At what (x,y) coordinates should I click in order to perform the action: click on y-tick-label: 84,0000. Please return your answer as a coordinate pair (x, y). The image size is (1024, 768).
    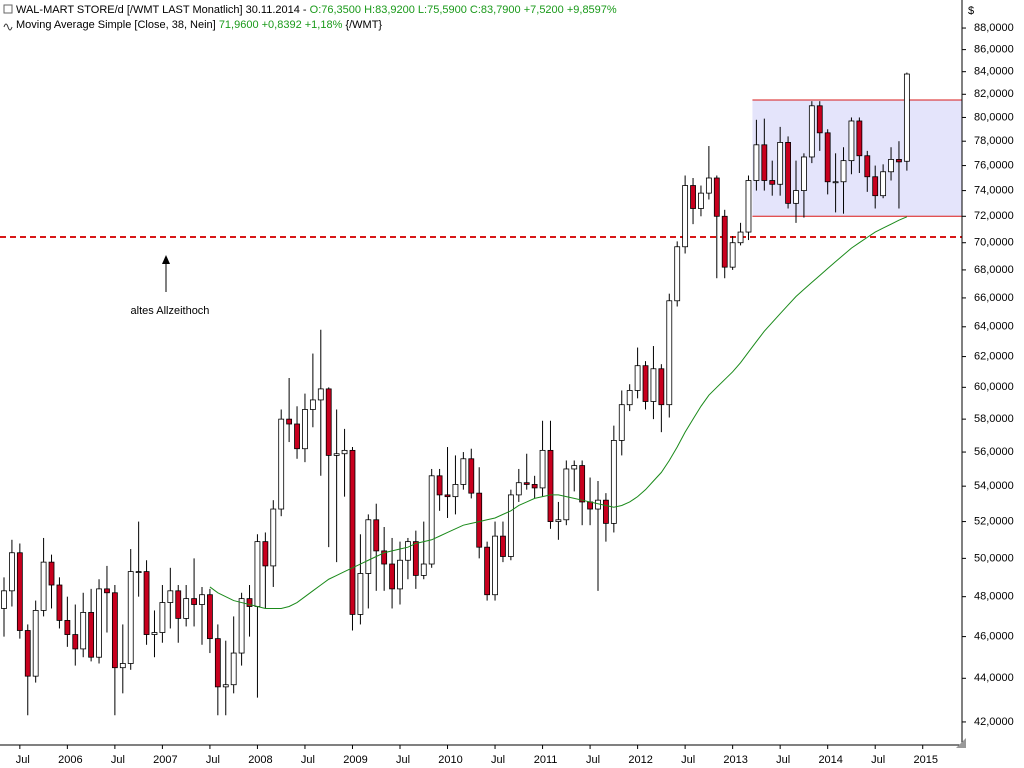
    Looking at the image, I should click on (994, 72).